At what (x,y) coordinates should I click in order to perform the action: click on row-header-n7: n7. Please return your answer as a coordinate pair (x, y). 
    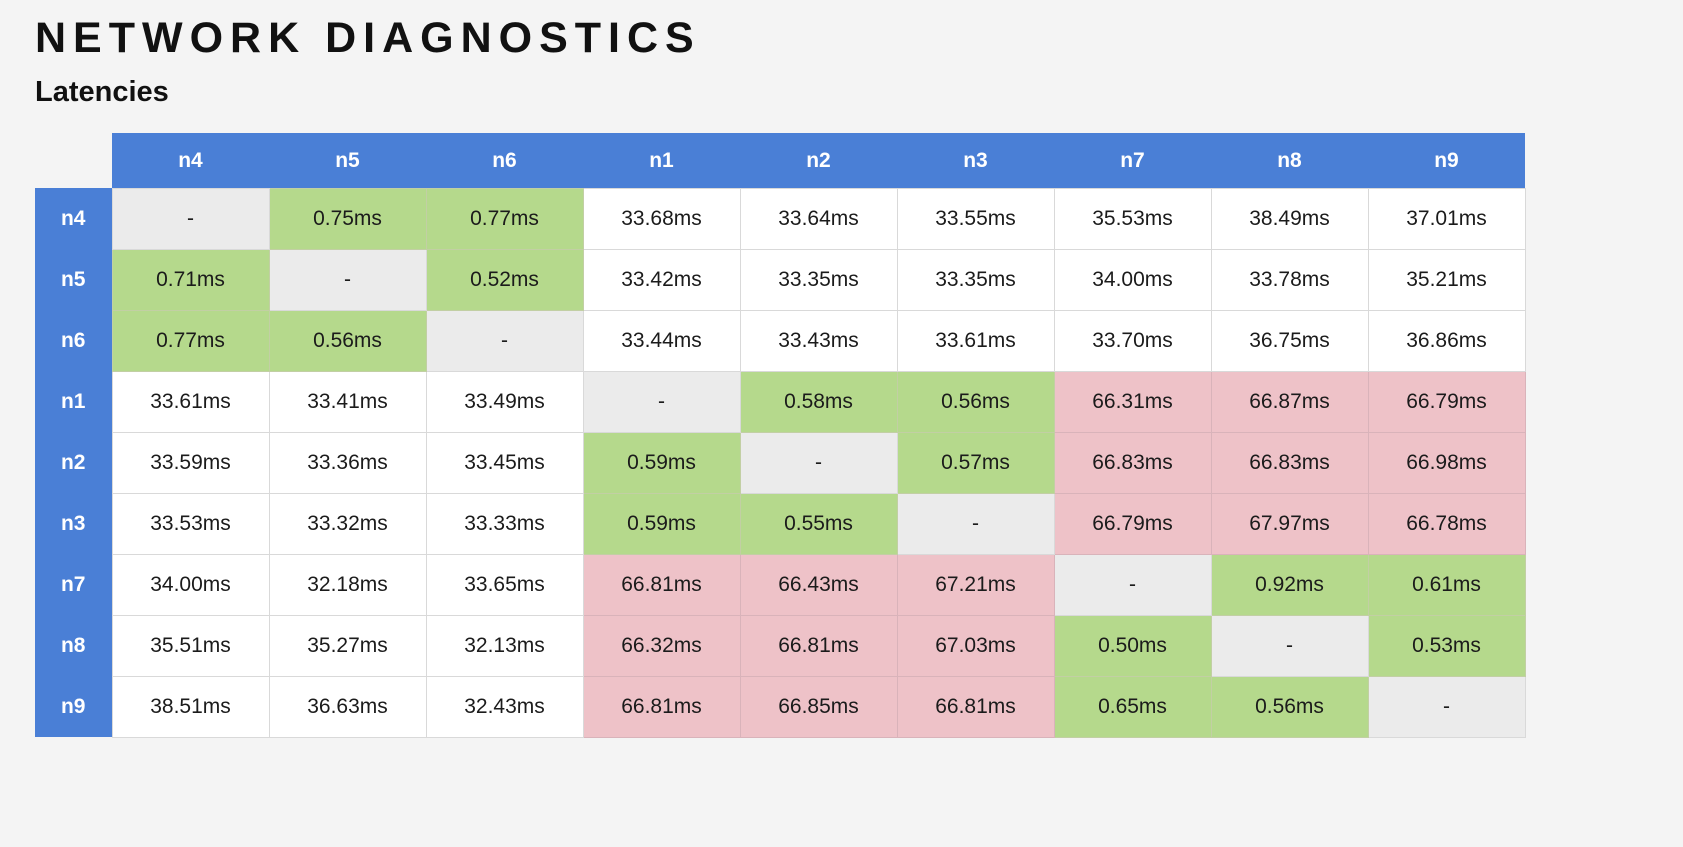
    Looking at the image, I should click on (73, 585).